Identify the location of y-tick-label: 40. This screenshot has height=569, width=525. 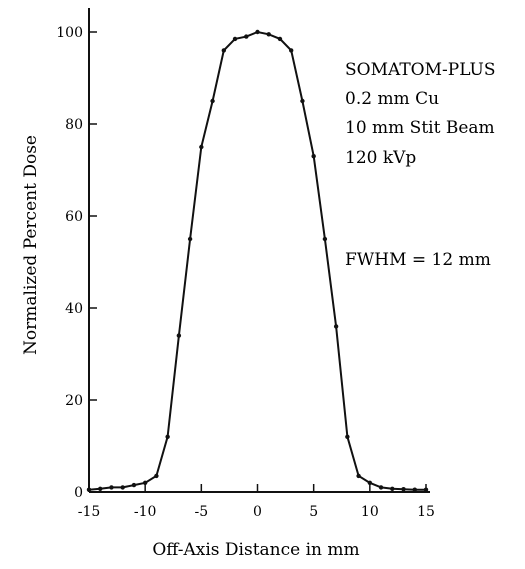
(74, 309).